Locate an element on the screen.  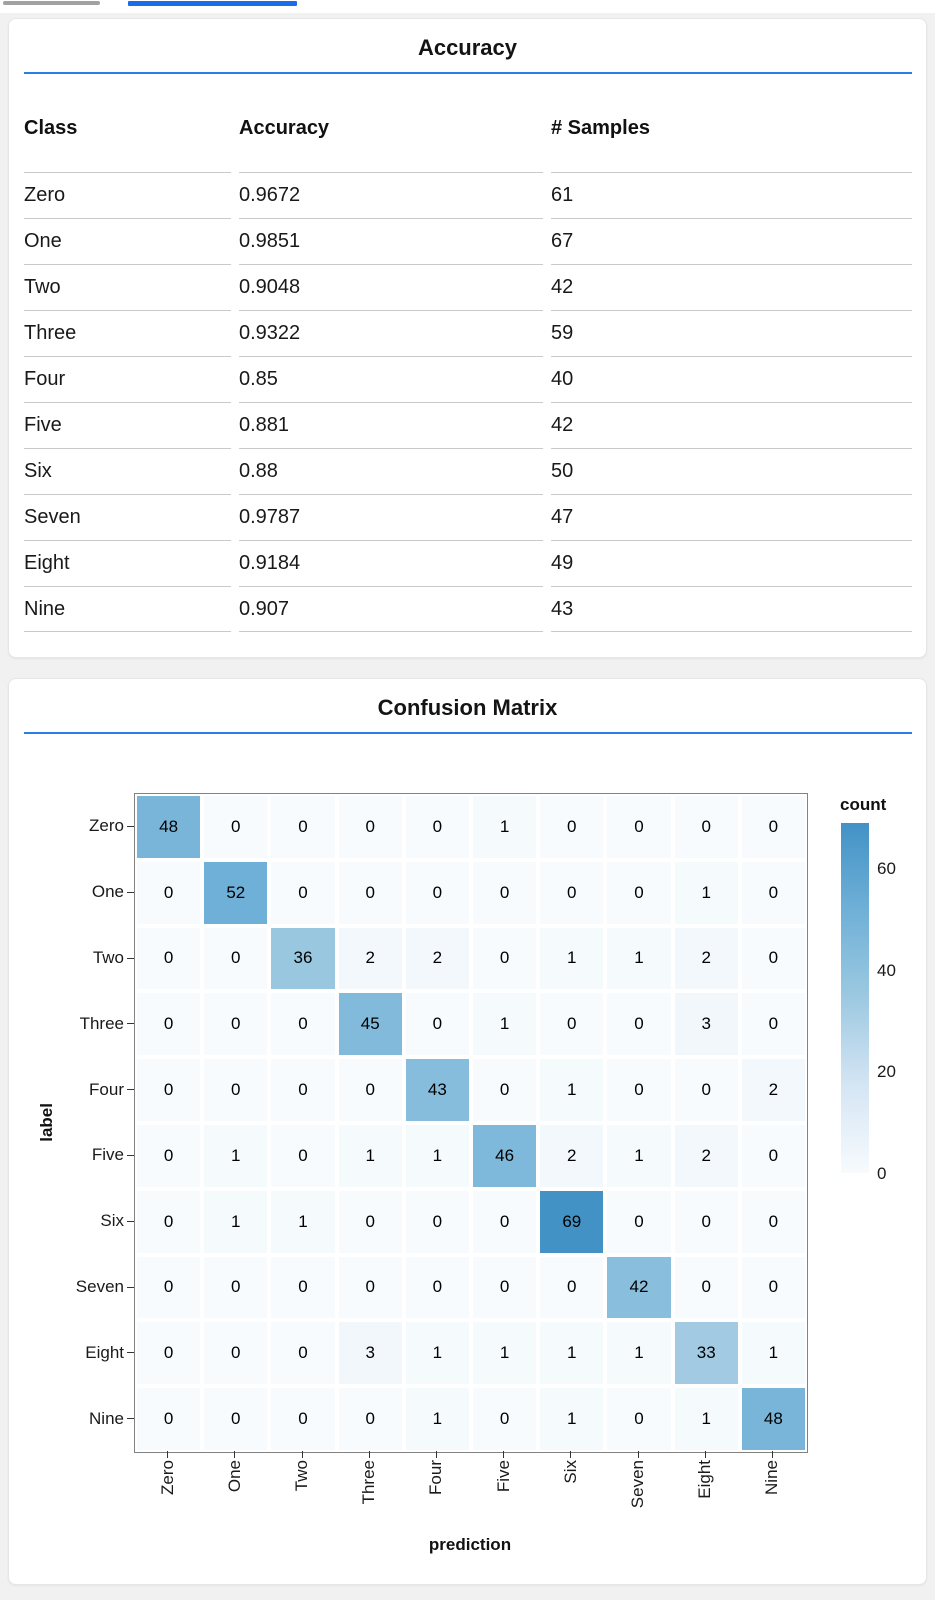
x-axis-label: Eight is located at coordinates (705, 1479).